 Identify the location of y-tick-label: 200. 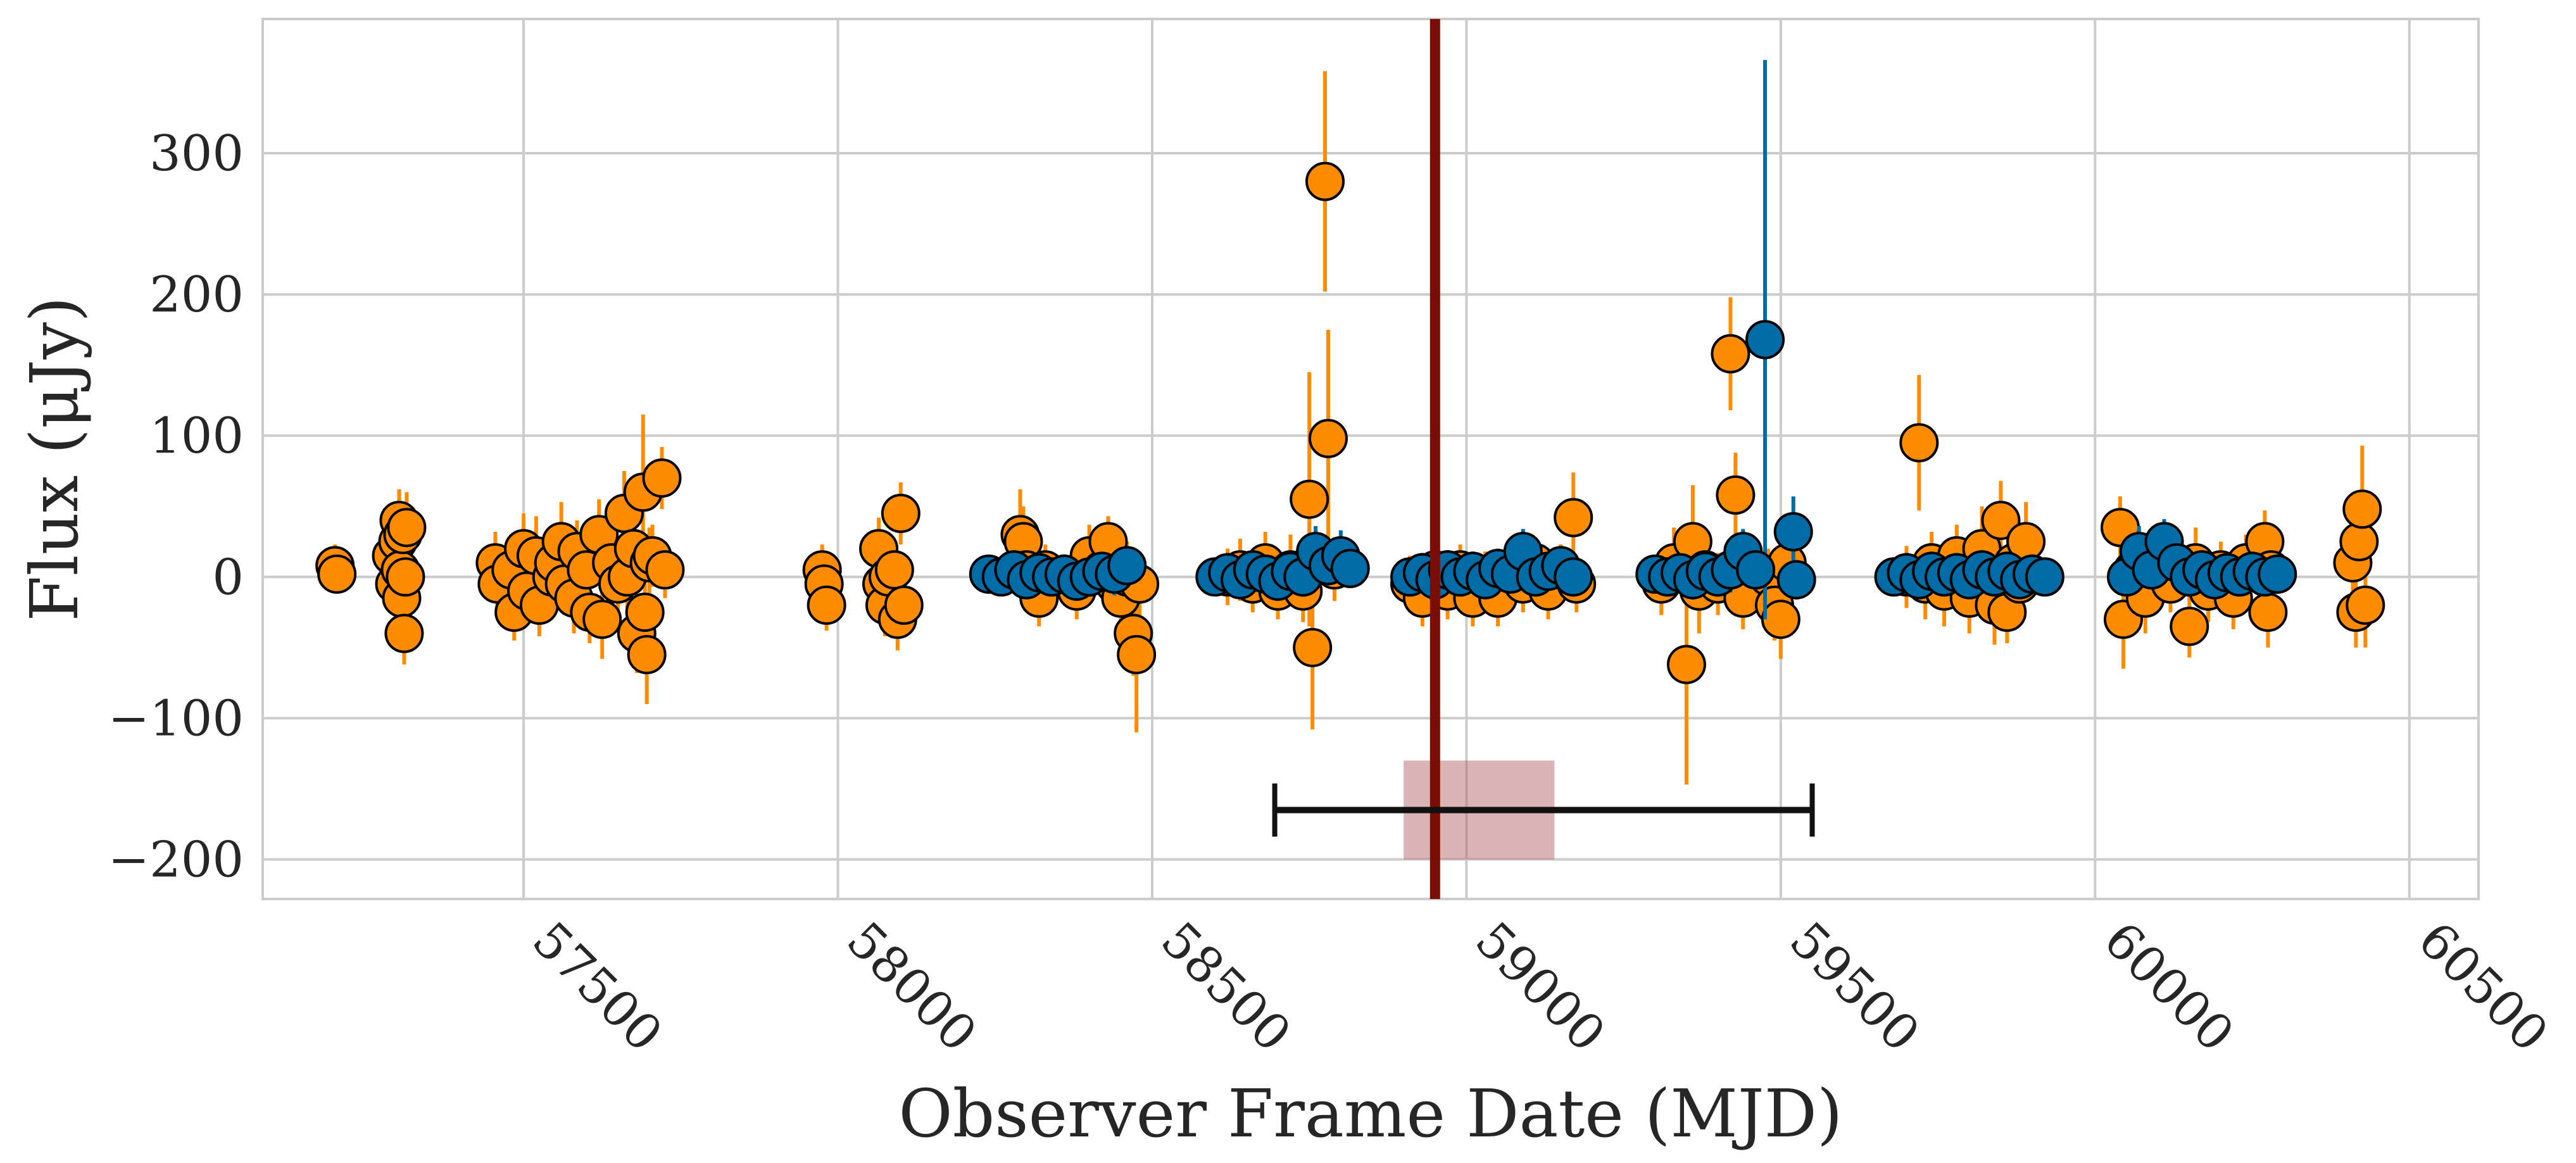
(196, 295).